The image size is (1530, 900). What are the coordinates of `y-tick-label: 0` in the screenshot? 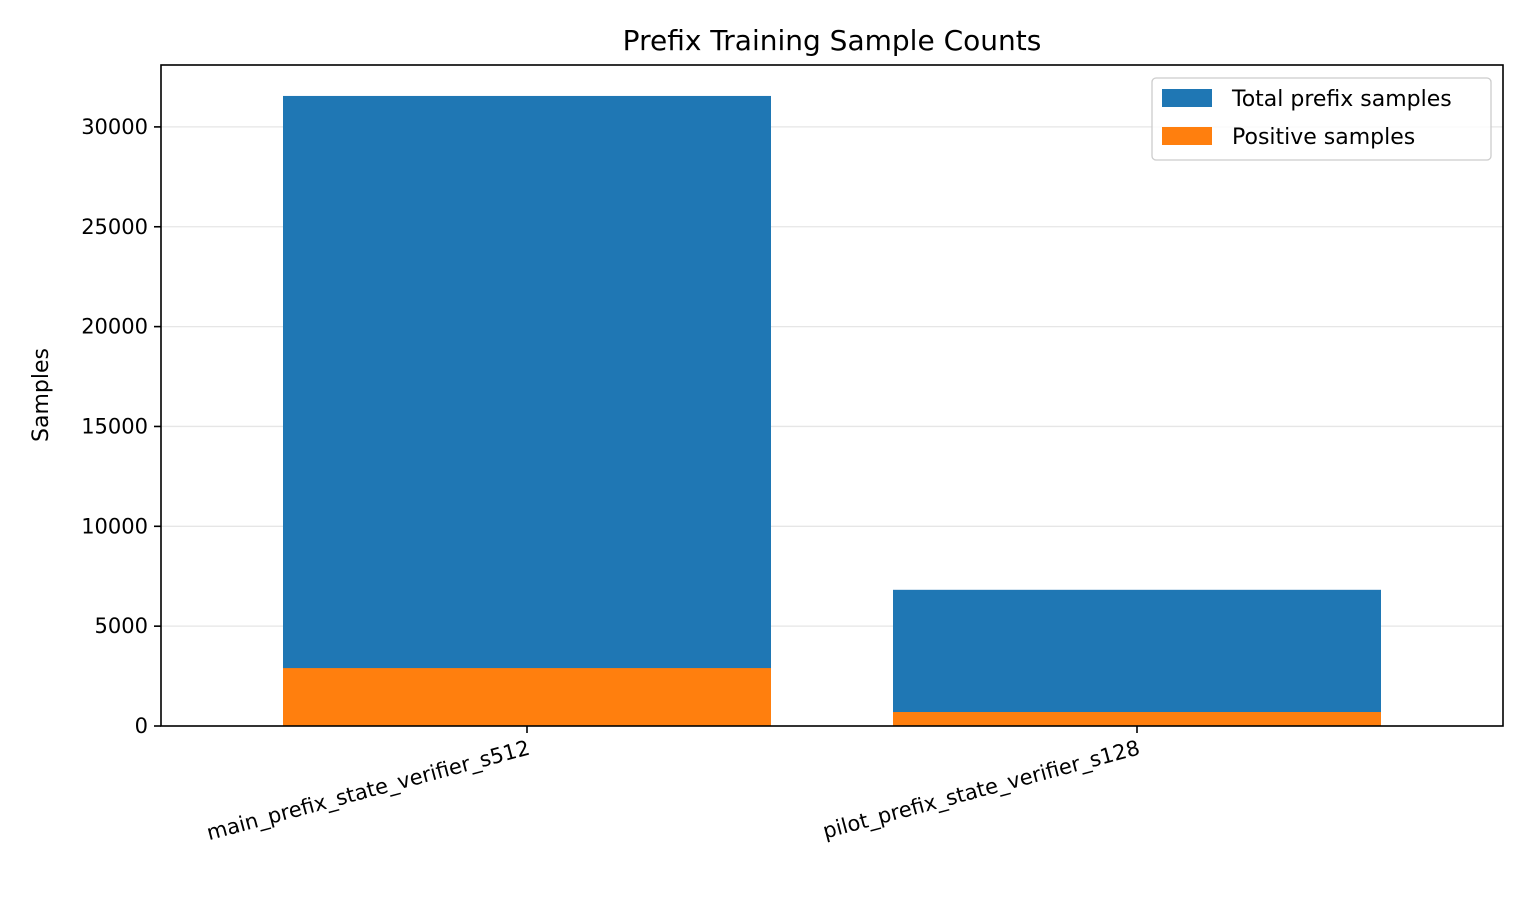 It's located at (141, 726).